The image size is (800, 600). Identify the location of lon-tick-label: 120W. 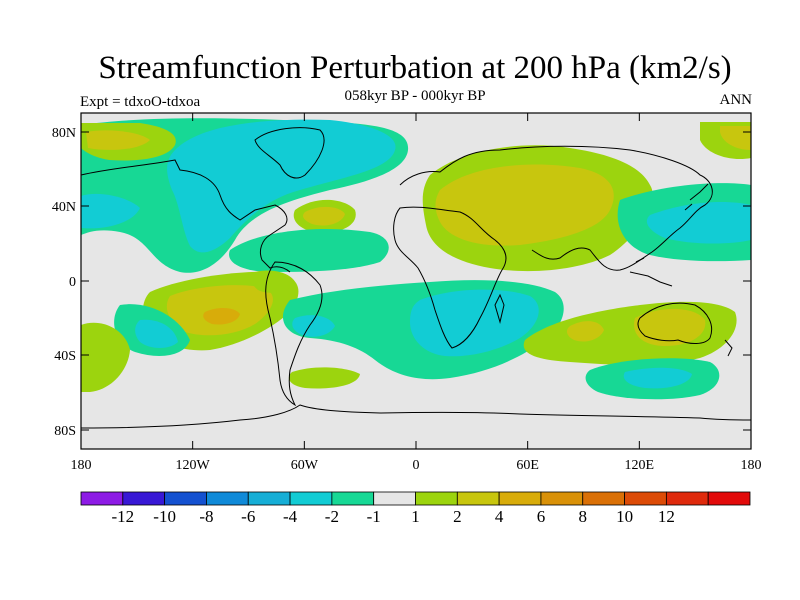
(193, 465).